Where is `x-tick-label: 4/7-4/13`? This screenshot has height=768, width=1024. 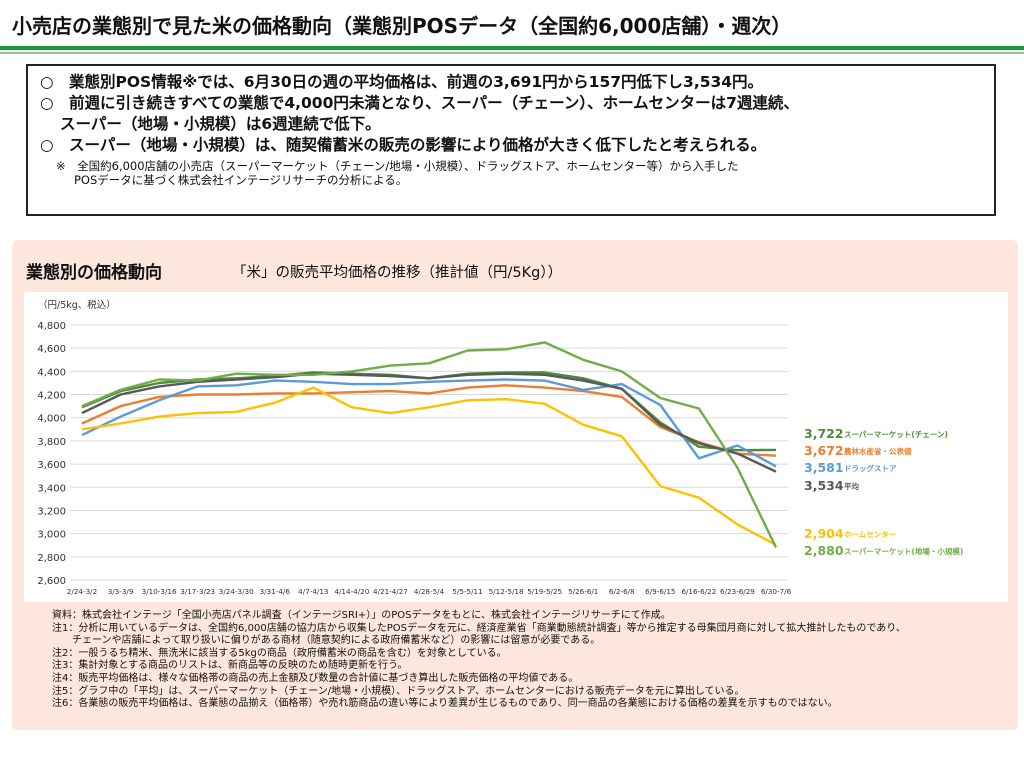
x-tick-label: 4/7-4/13 is located at coordinates (313, 591).